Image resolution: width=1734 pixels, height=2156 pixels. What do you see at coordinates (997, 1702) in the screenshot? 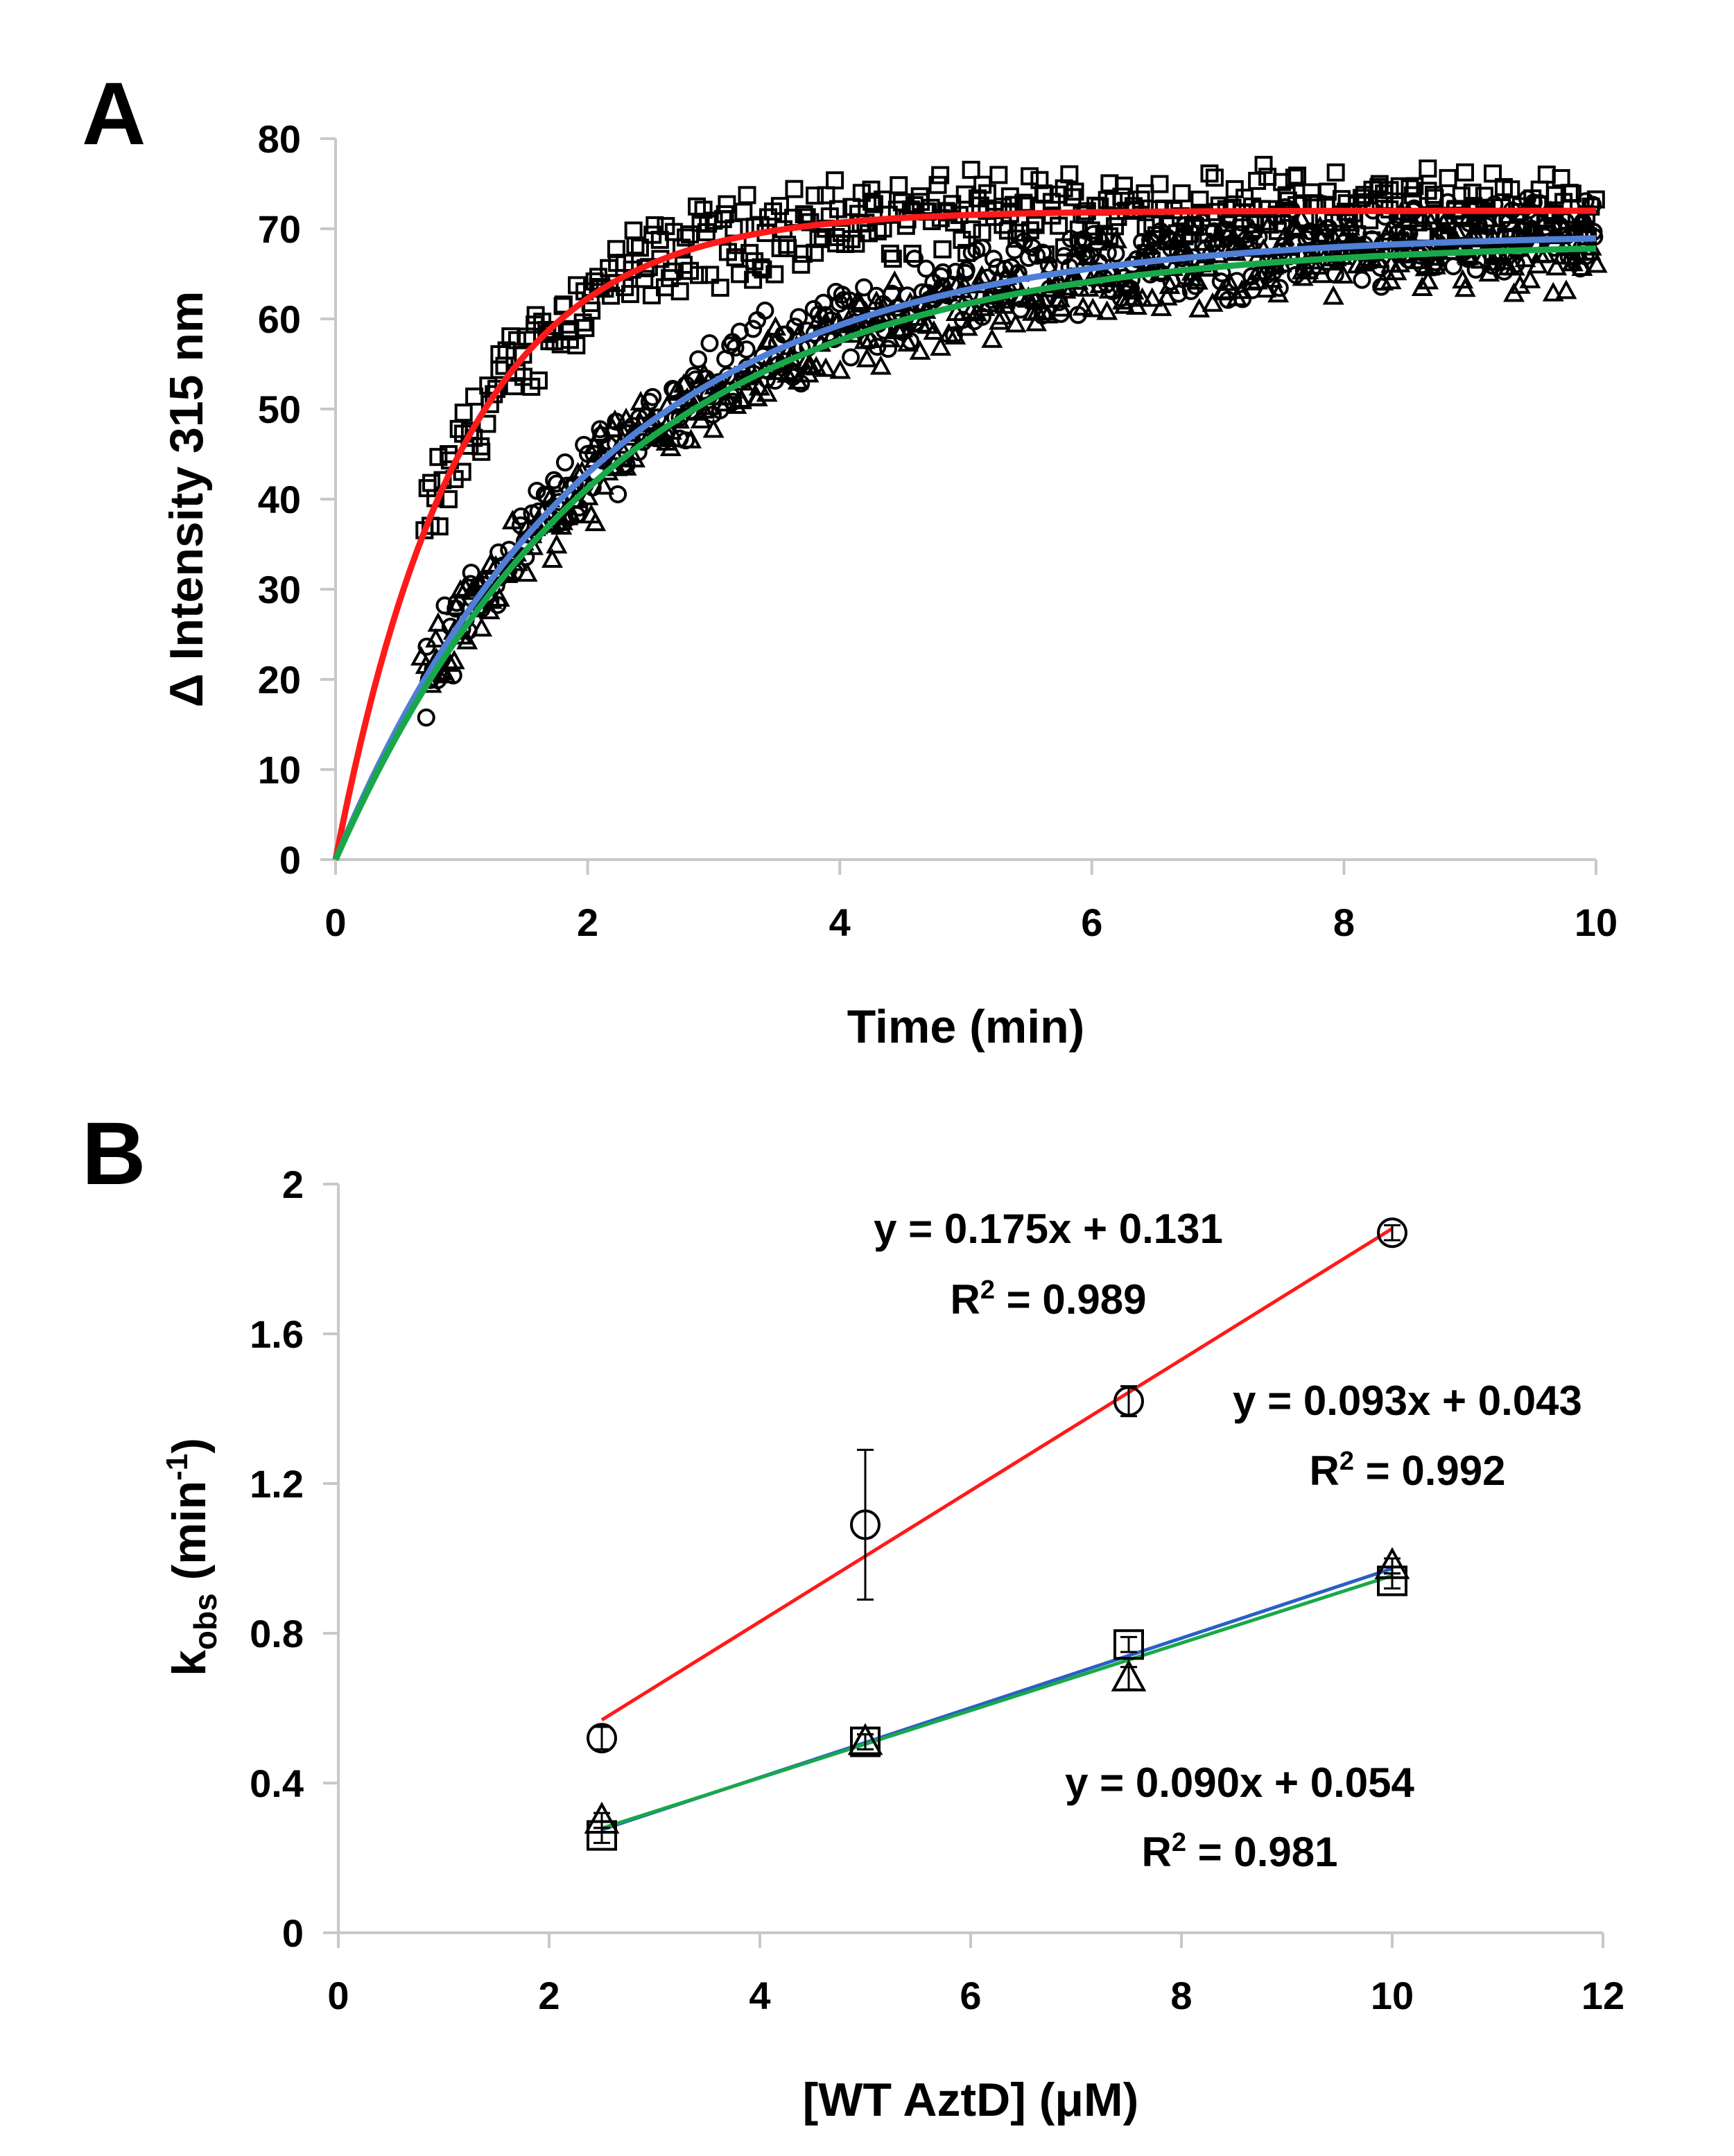
I see `panel-b-fit-line-triangles` at bounding box center [997, 1702].